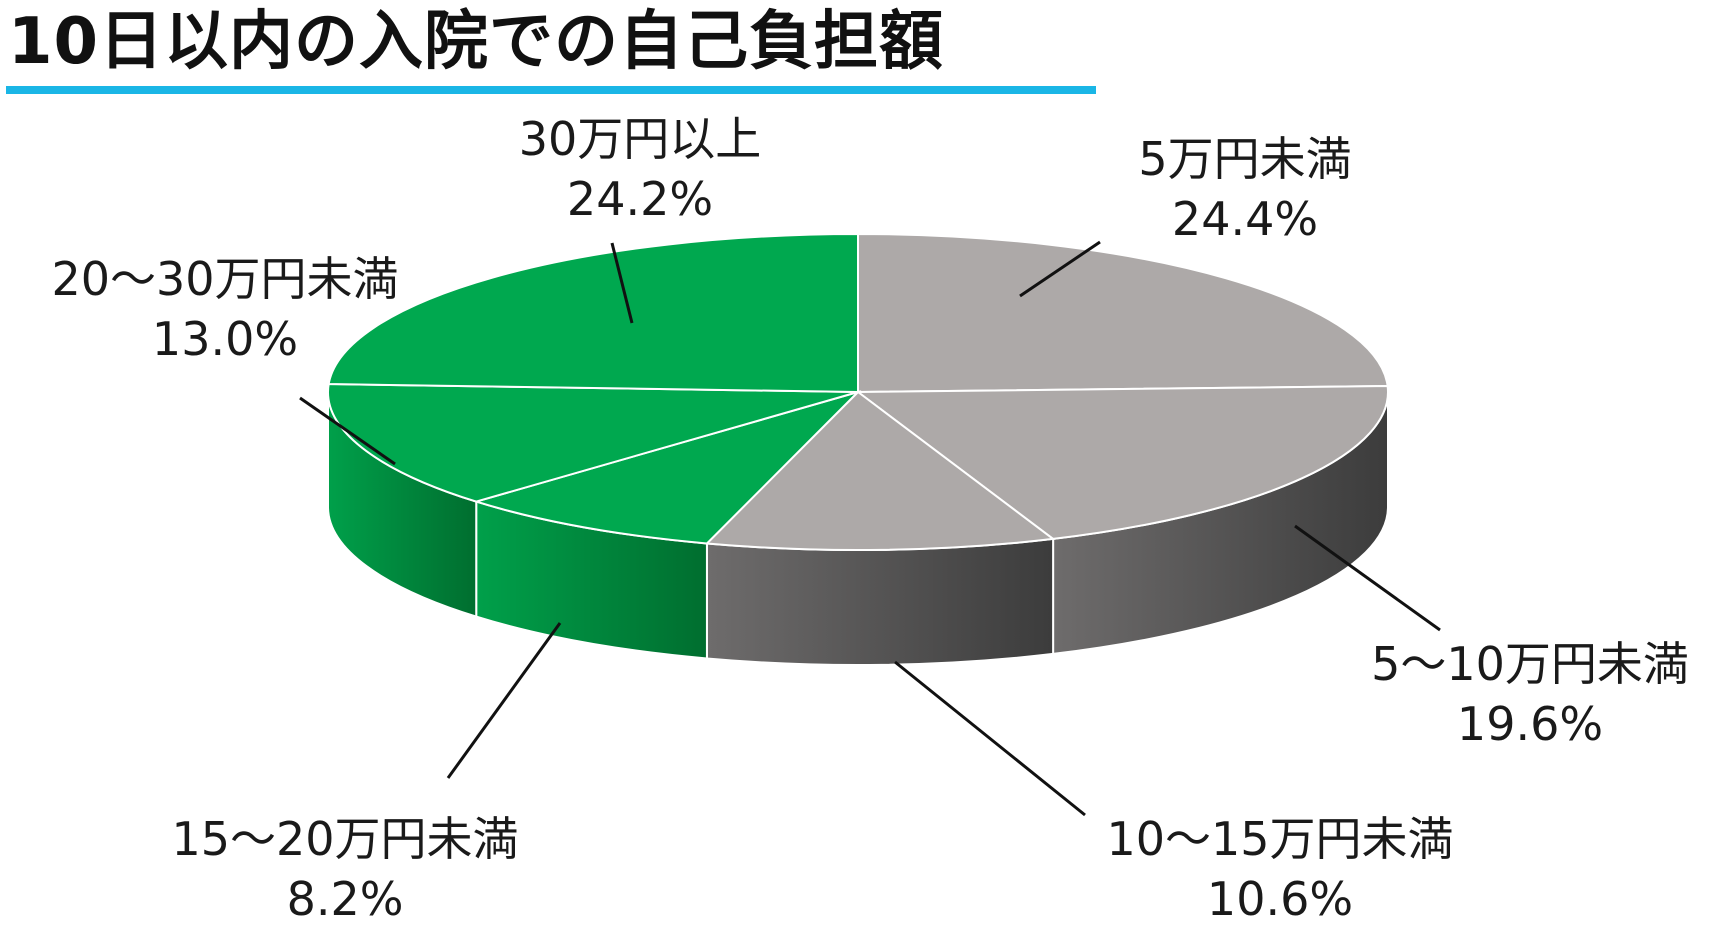 This screenshot has width=1711, height=939. Describe the element at coordinates (1530, 664) in the screenshot. I see `slice-label-1: 5～10万円未満` at that location.